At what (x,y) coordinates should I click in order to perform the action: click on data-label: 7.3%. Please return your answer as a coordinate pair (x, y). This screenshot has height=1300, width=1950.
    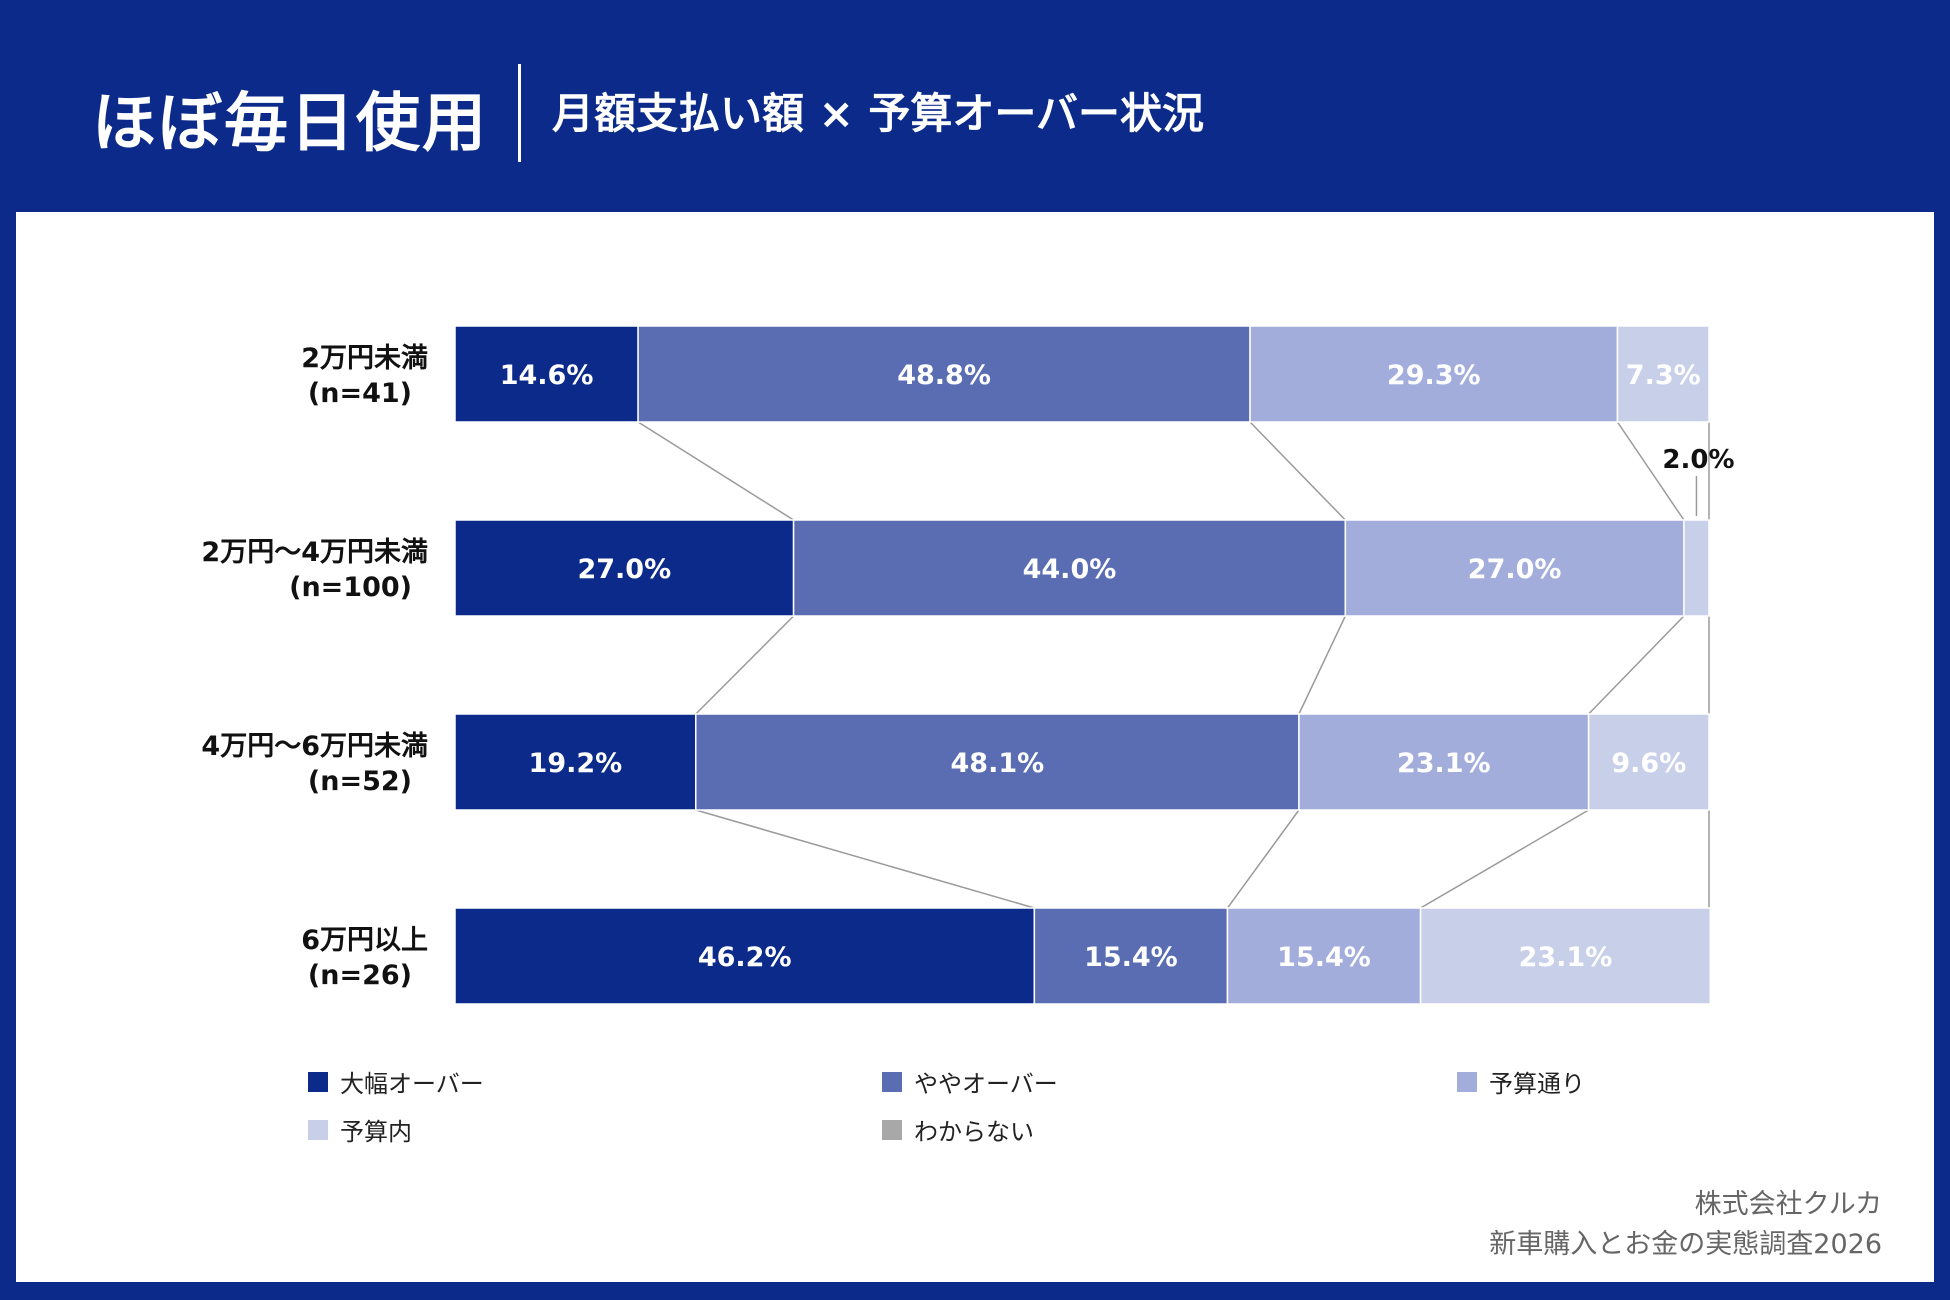
    Looking at the image, I should click on (1663, 375).